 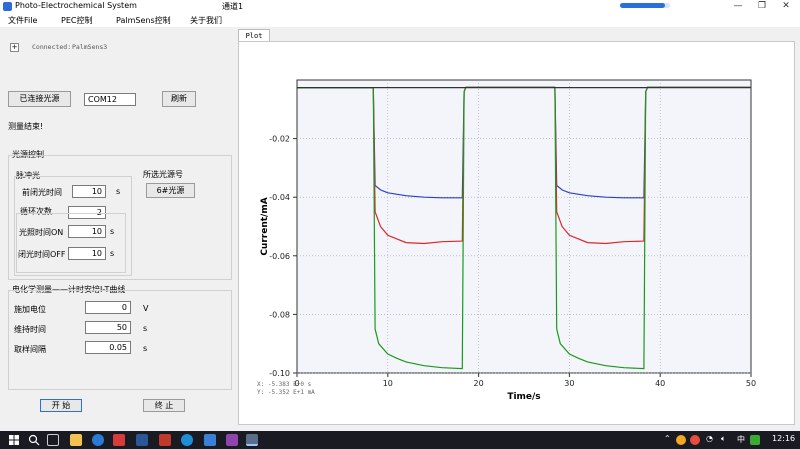 I want to click on selected-source-button: 6#光源, so click(x=170, y=190).